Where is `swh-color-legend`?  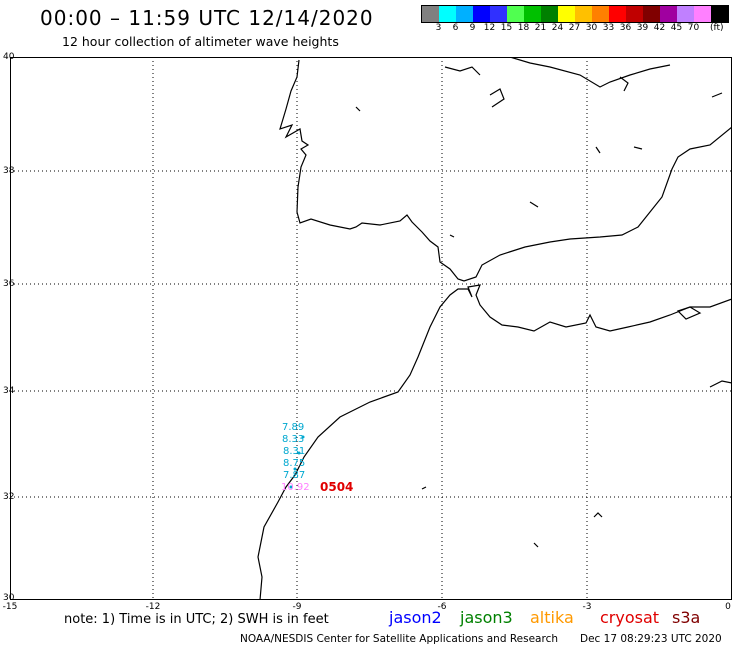
swh-color-legend is located at coordinates (575, 14).